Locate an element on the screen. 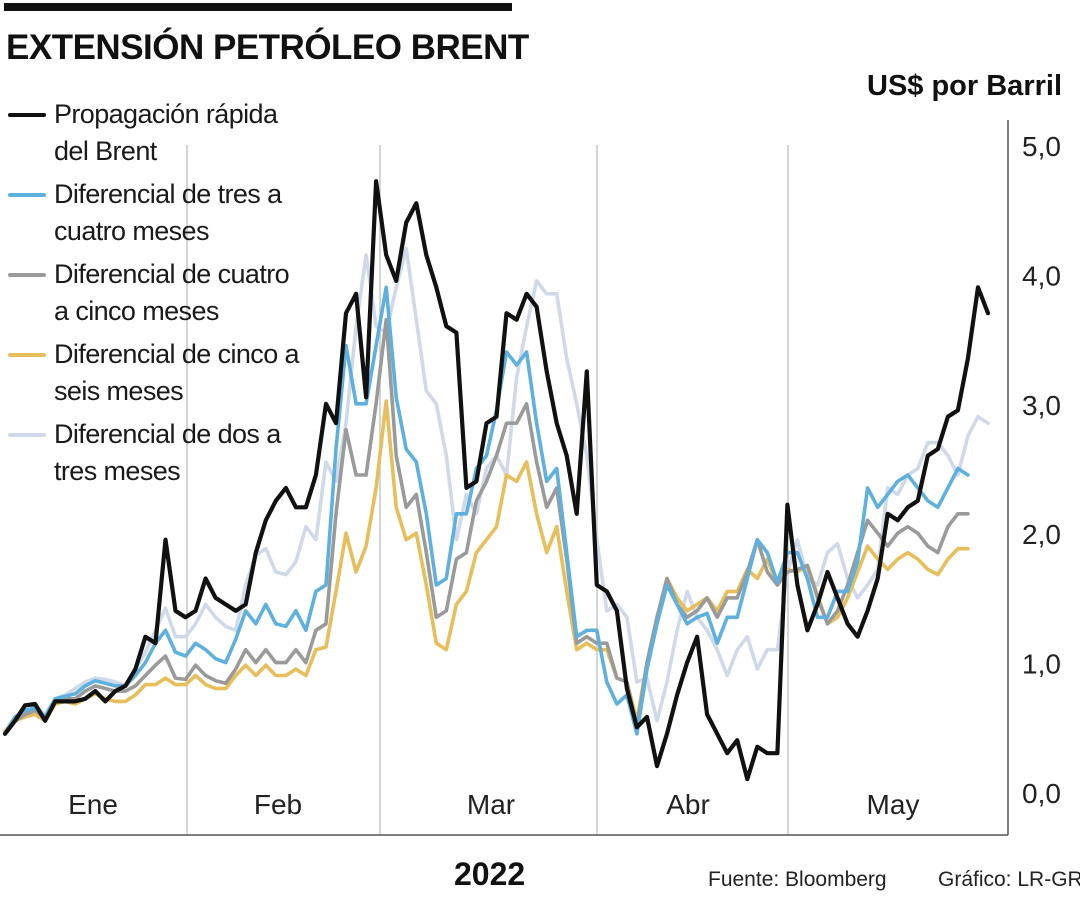 The image size is (1080, 900). legend-swatch-three-four is located at coordinates (27, 195).